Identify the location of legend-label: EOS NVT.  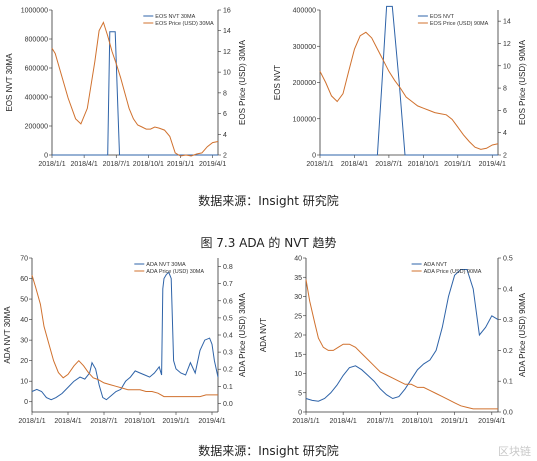
(442, 17).